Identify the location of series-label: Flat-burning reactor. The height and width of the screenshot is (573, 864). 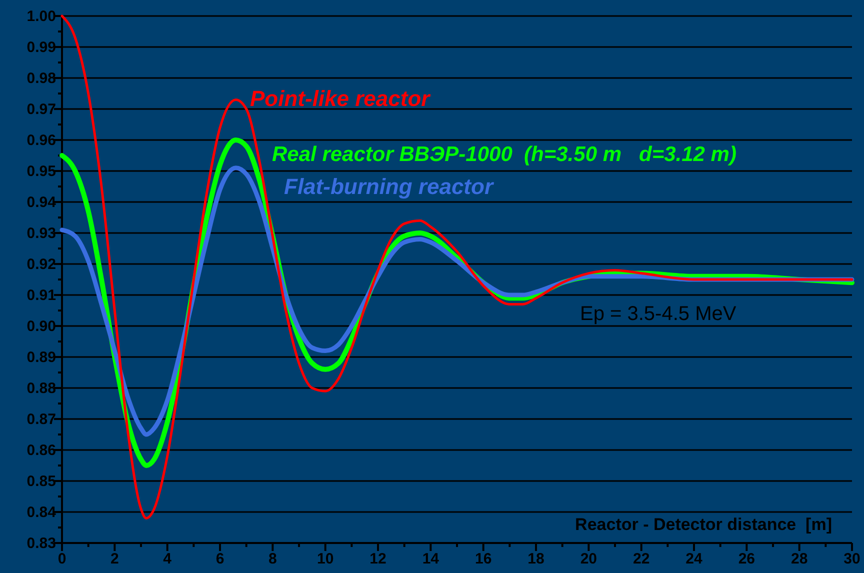
(389, 186).